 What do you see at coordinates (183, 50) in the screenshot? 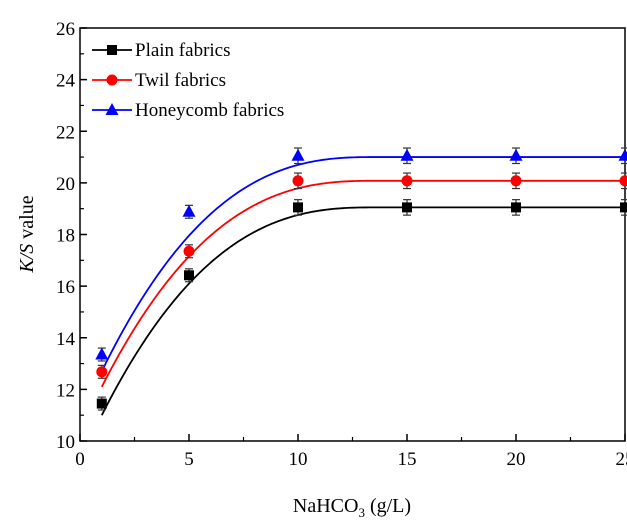
I see `legend-label: Plain fabrics` at bounding box center [183, 50].